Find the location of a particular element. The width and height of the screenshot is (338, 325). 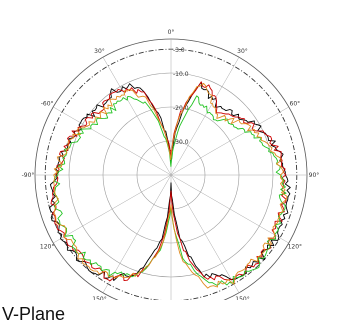

angle-tick-label-9: -90° is located at coordinates (28, 175).